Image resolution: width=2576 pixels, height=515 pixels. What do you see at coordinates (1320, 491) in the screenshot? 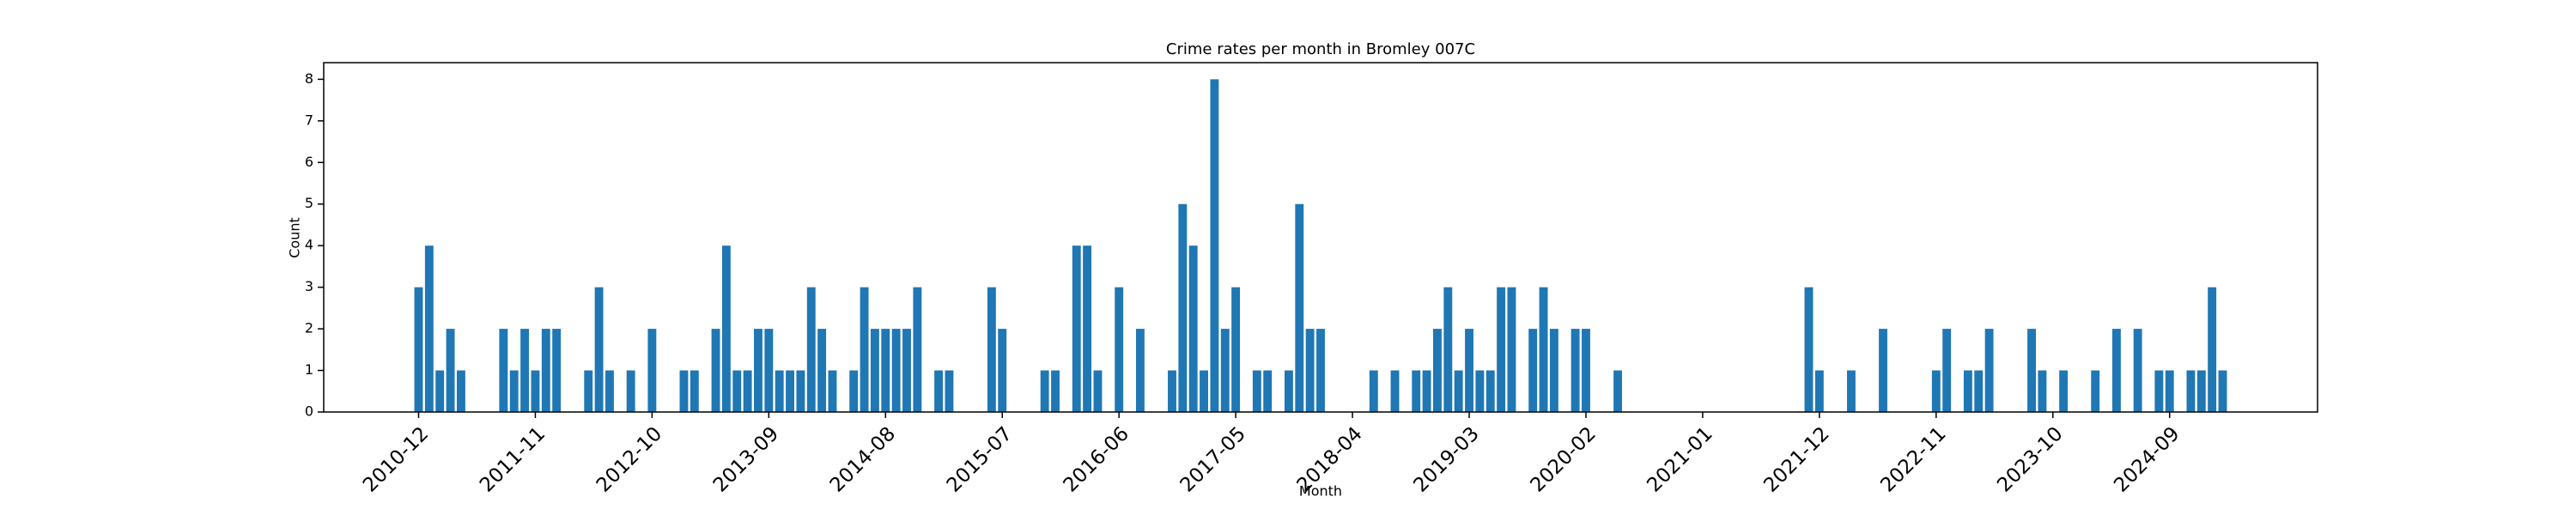
I see `x-axis-label: Month` at bounding box center [1320, 491].